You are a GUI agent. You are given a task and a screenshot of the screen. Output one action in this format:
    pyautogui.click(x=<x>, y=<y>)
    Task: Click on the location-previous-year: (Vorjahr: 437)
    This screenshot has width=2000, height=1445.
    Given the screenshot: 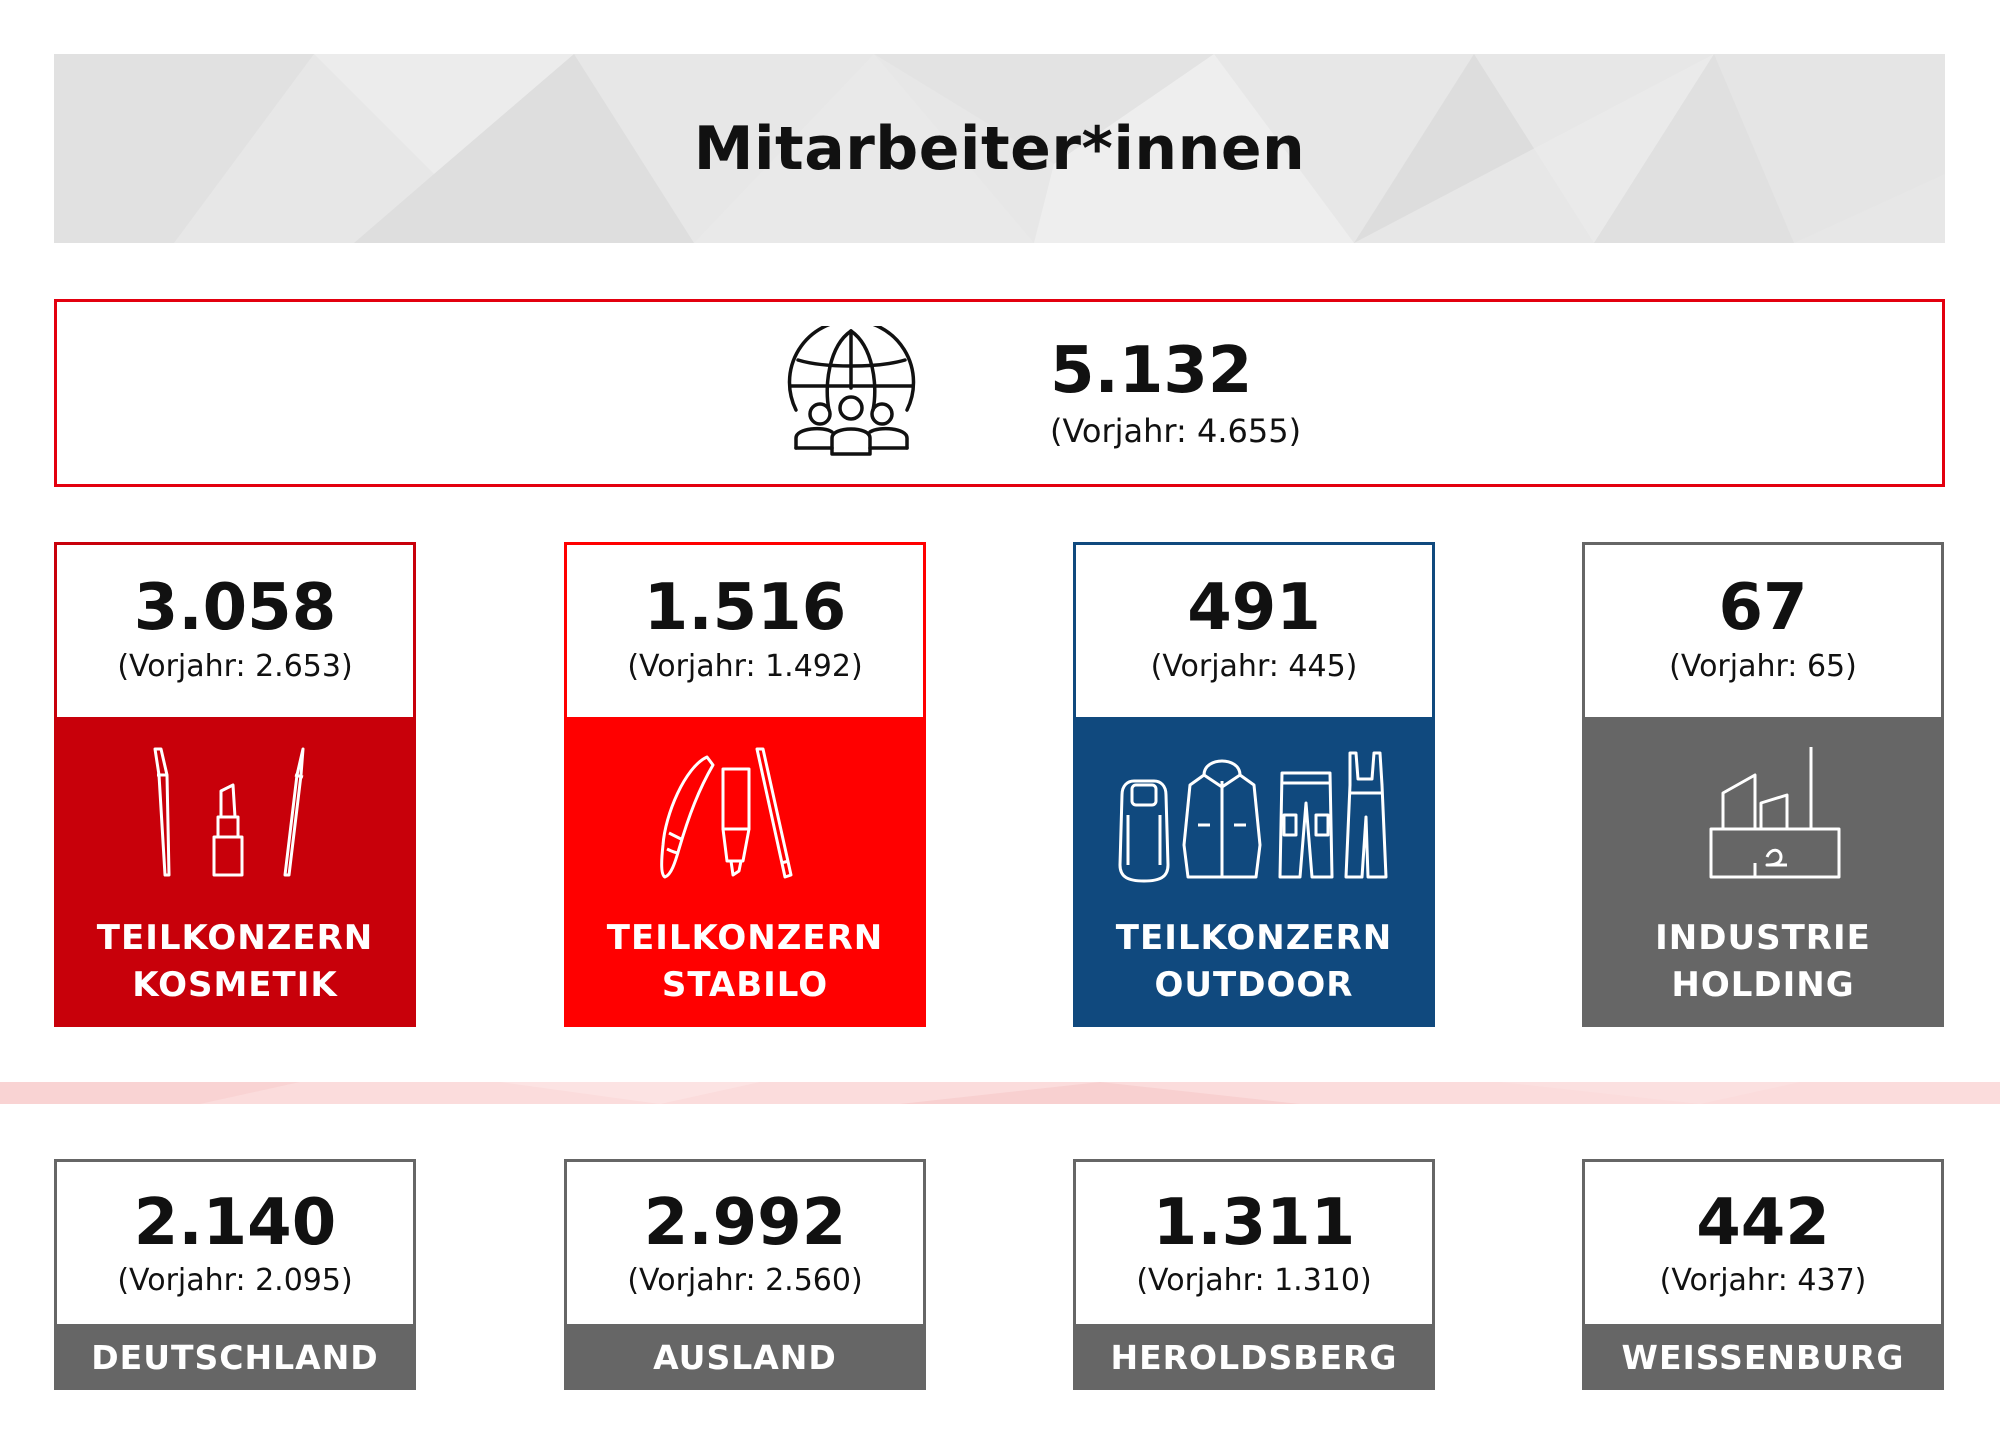 What is the action you would take?
    pyautogui.click(x=1763, y=1280)
    